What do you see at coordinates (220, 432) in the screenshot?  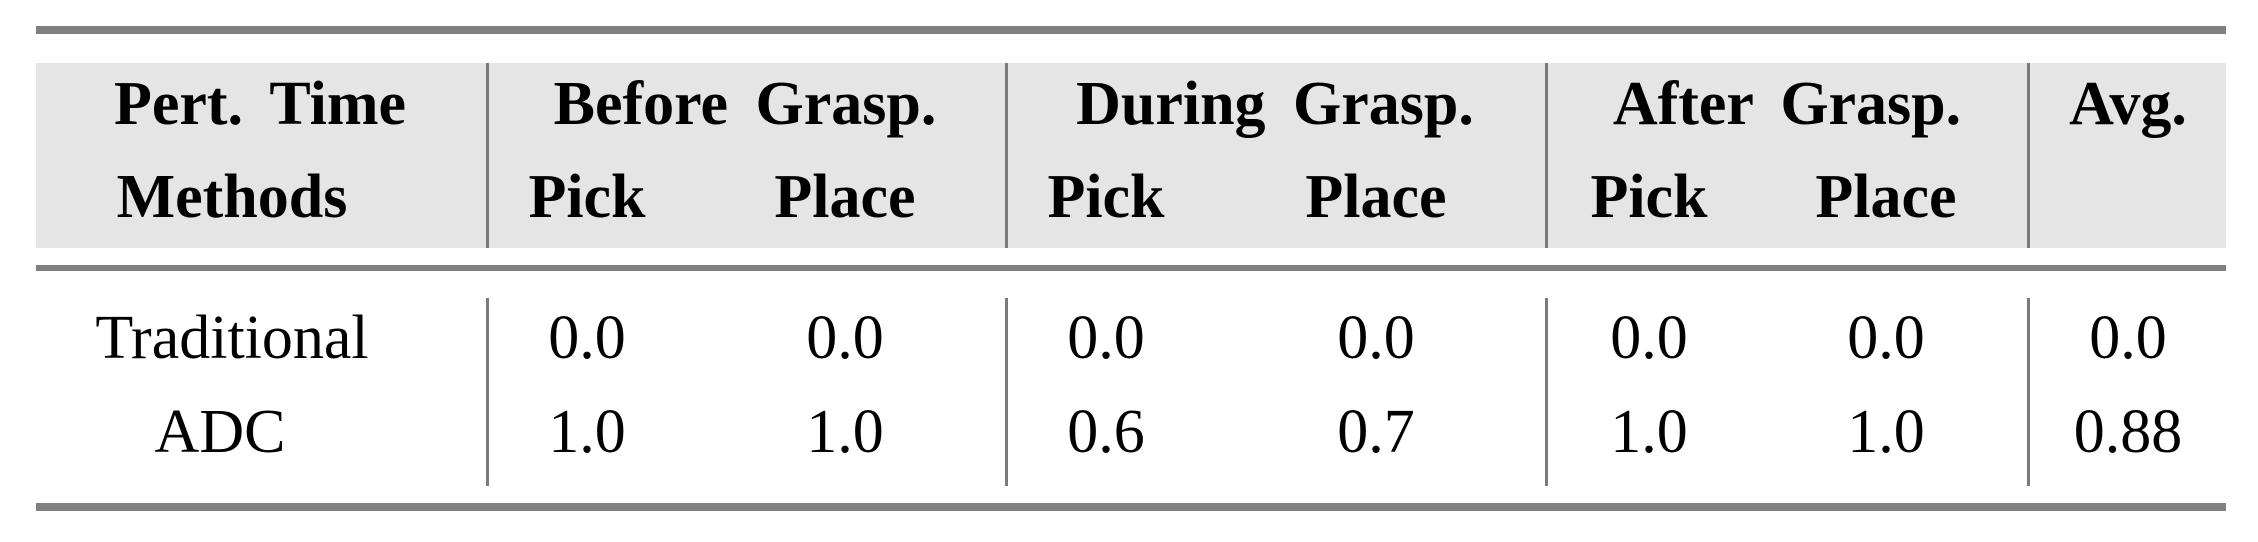 I see `method-name: ADC` at bounding box center [220, 432].